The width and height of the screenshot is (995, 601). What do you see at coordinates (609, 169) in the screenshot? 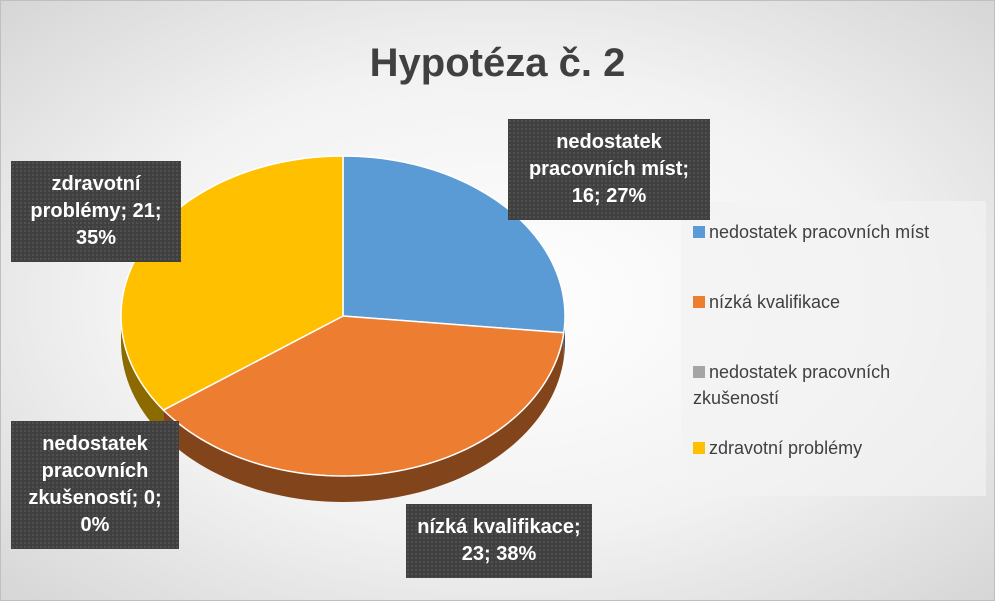
I see `data-label: nedostatek pracovních míst; 16; 27%` at bounding box center [609, 169].